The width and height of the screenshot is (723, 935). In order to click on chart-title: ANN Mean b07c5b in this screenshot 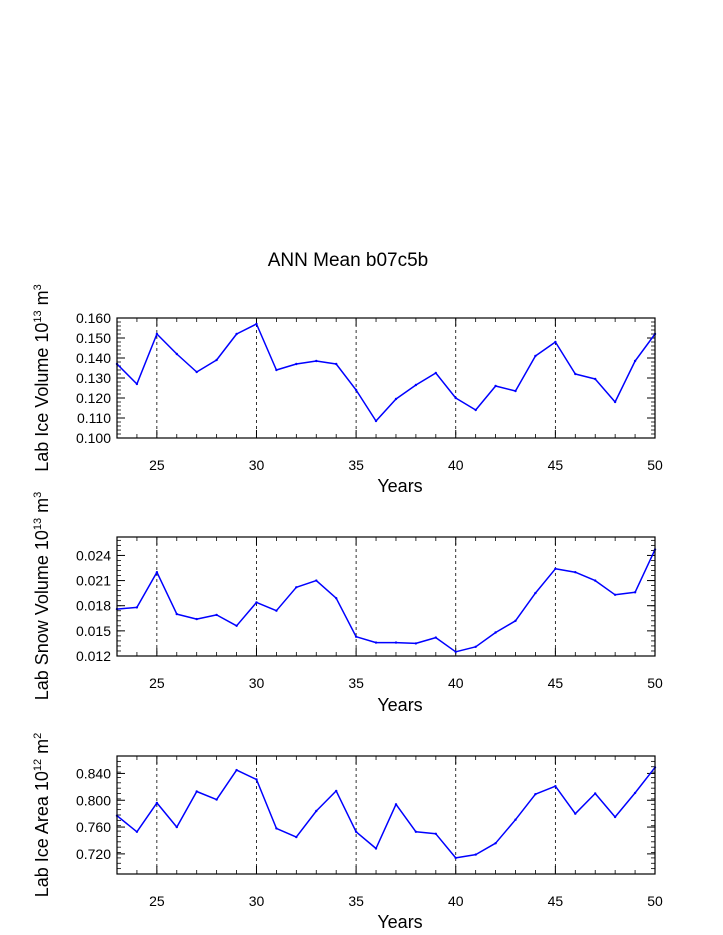, I will do `click(348, 260)`.